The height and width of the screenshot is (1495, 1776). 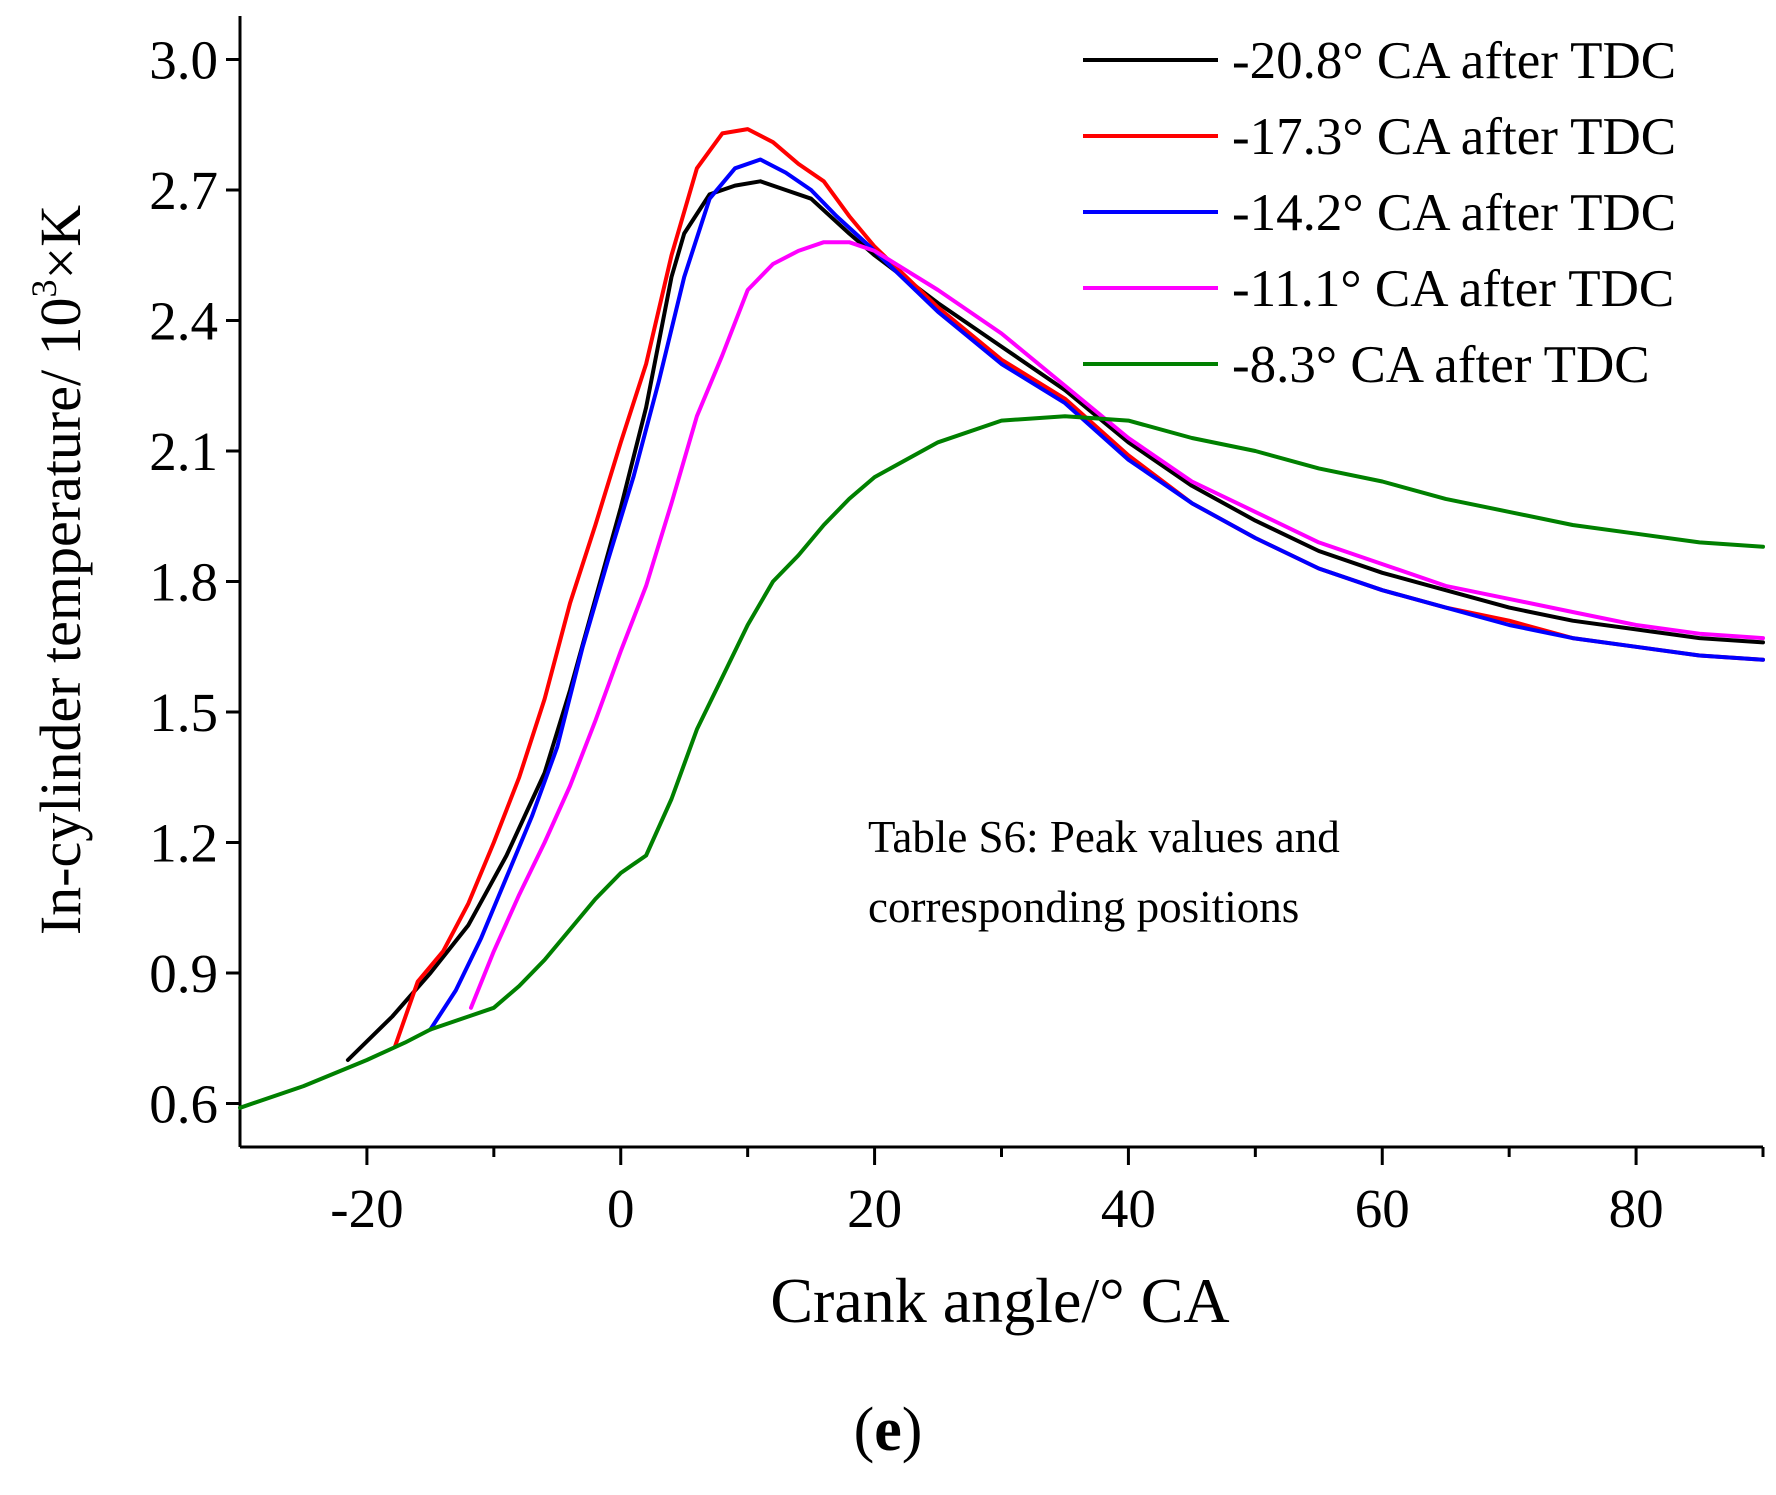 I want to click on x-tick-label: 0, so click(x=621, y=1208).